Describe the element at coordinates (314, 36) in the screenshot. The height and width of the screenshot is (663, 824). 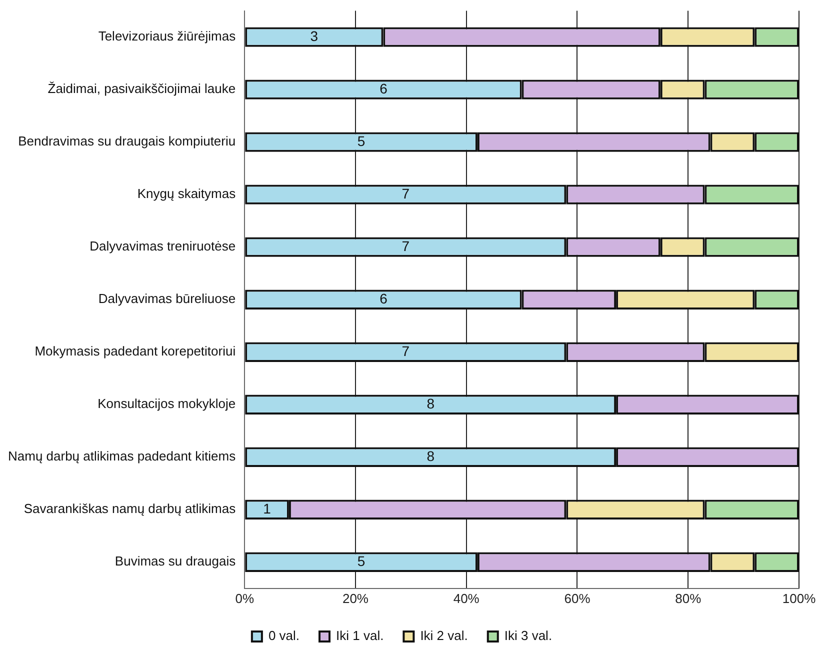
I see `annotation: 3` at that location.